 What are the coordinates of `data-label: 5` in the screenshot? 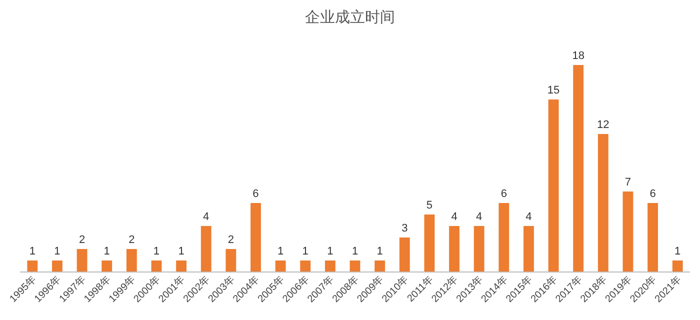 It's located at (429, 206).